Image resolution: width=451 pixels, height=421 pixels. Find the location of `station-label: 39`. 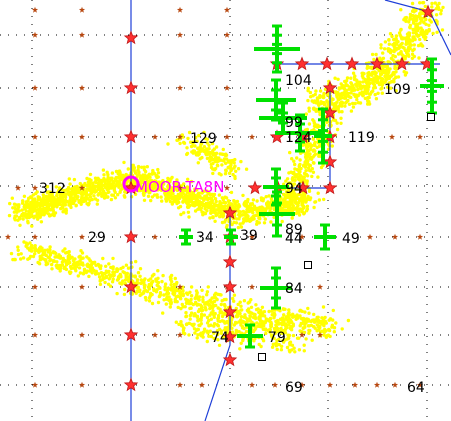

station-label: 39 is located at coordinates (249, 236).